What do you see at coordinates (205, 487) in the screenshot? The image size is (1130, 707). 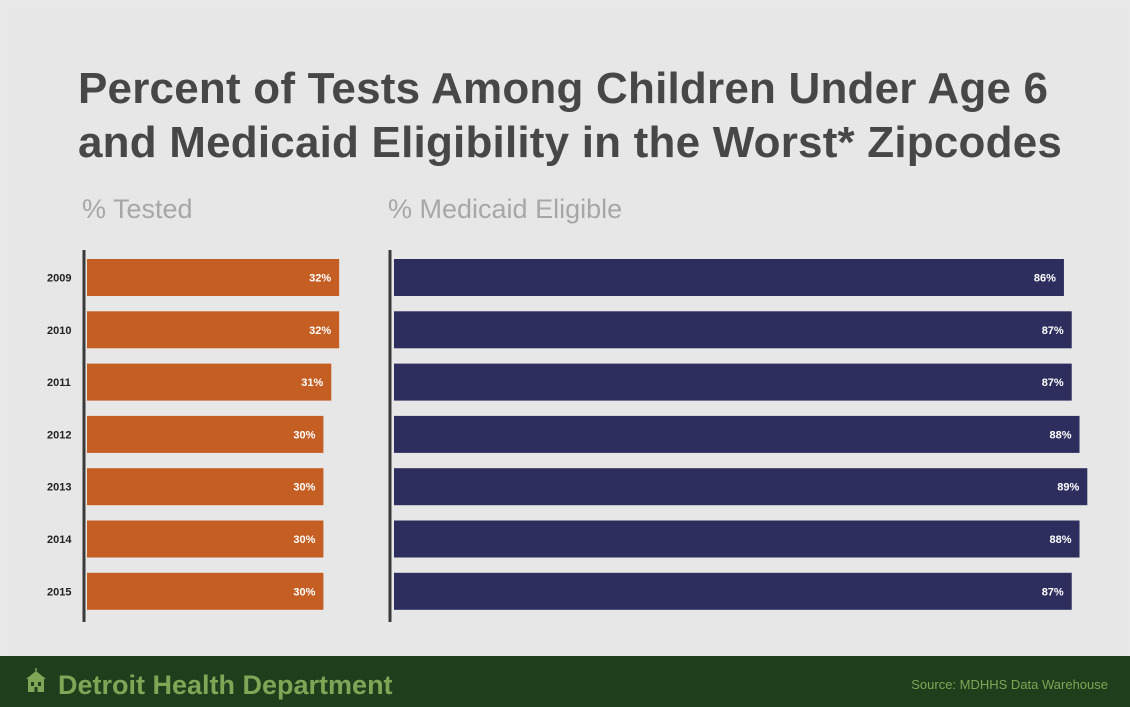 I see `tested-bar-2013` at bounding box center [205, 487].